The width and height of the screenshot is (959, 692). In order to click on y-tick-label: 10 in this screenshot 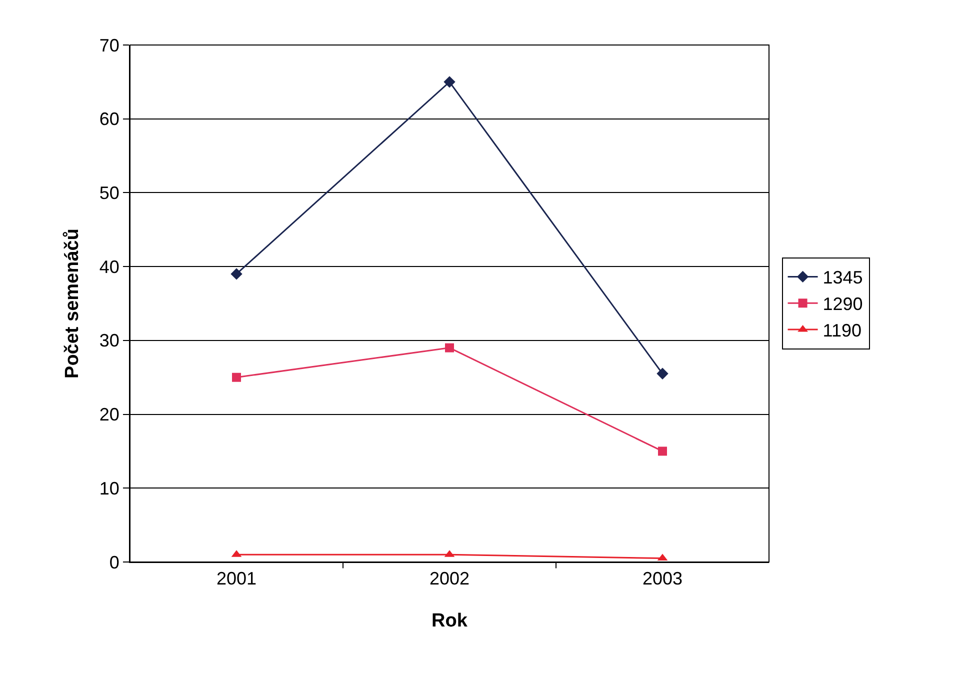, I will do `click(109, 488)`.